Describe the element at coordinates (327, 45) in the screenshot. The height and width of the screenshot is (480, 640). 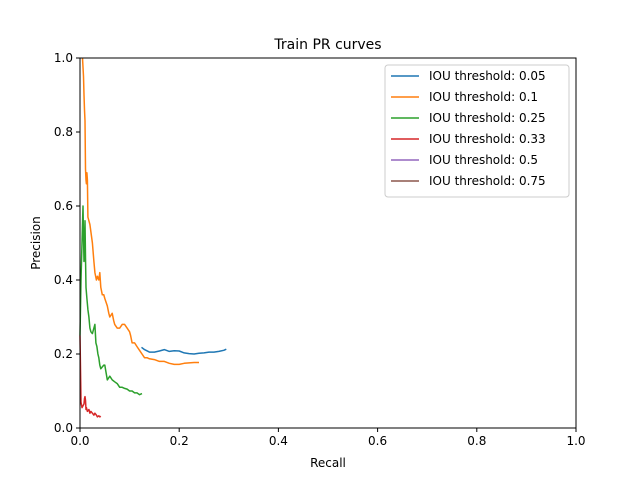
I see `chart-title: Train PR curves` at that location.